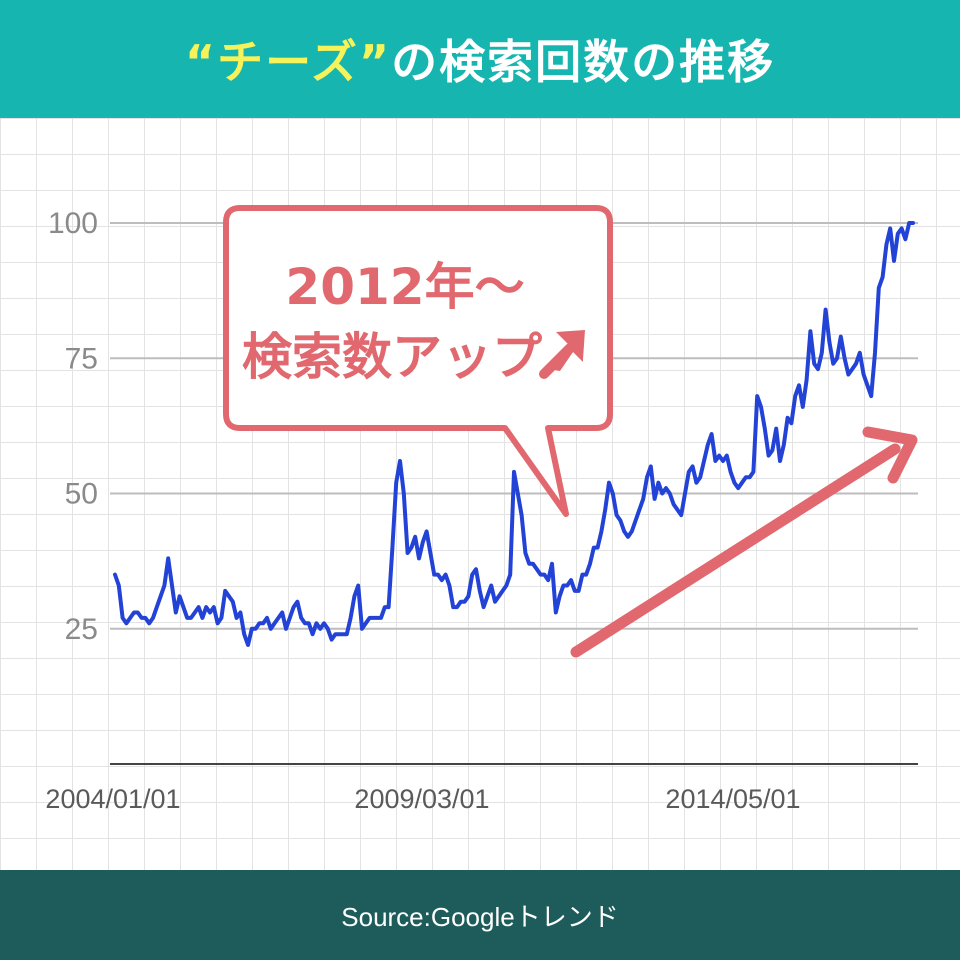 The height and width of the screenshot is (960, 960). What do you see at coordinates (288, 62) in the screenshot?
I see `chart-title-keyword: “チーズ”` at bounding box center [288, 62].